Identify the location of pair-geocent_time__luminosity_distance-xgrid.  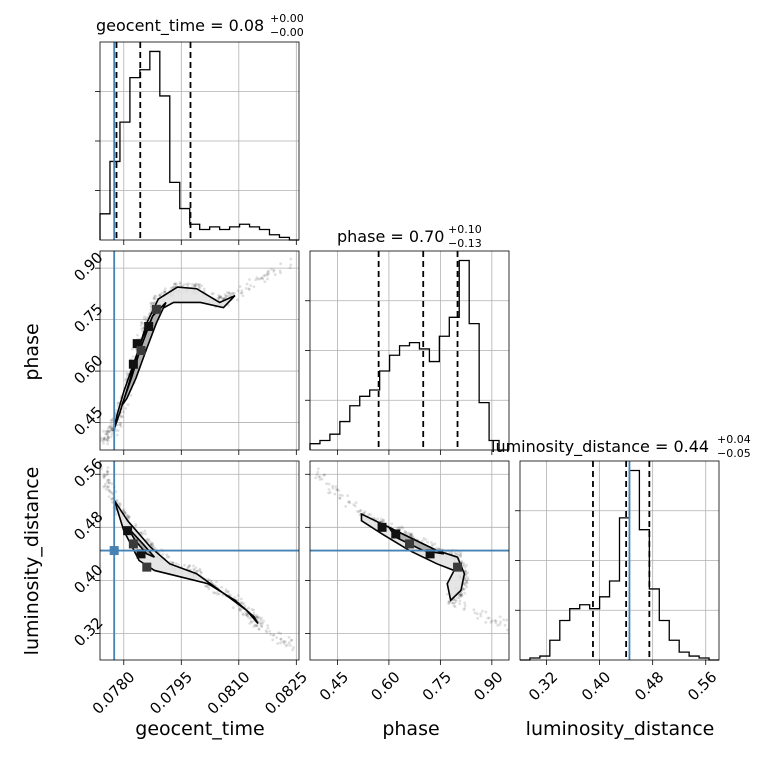
(210, 560).